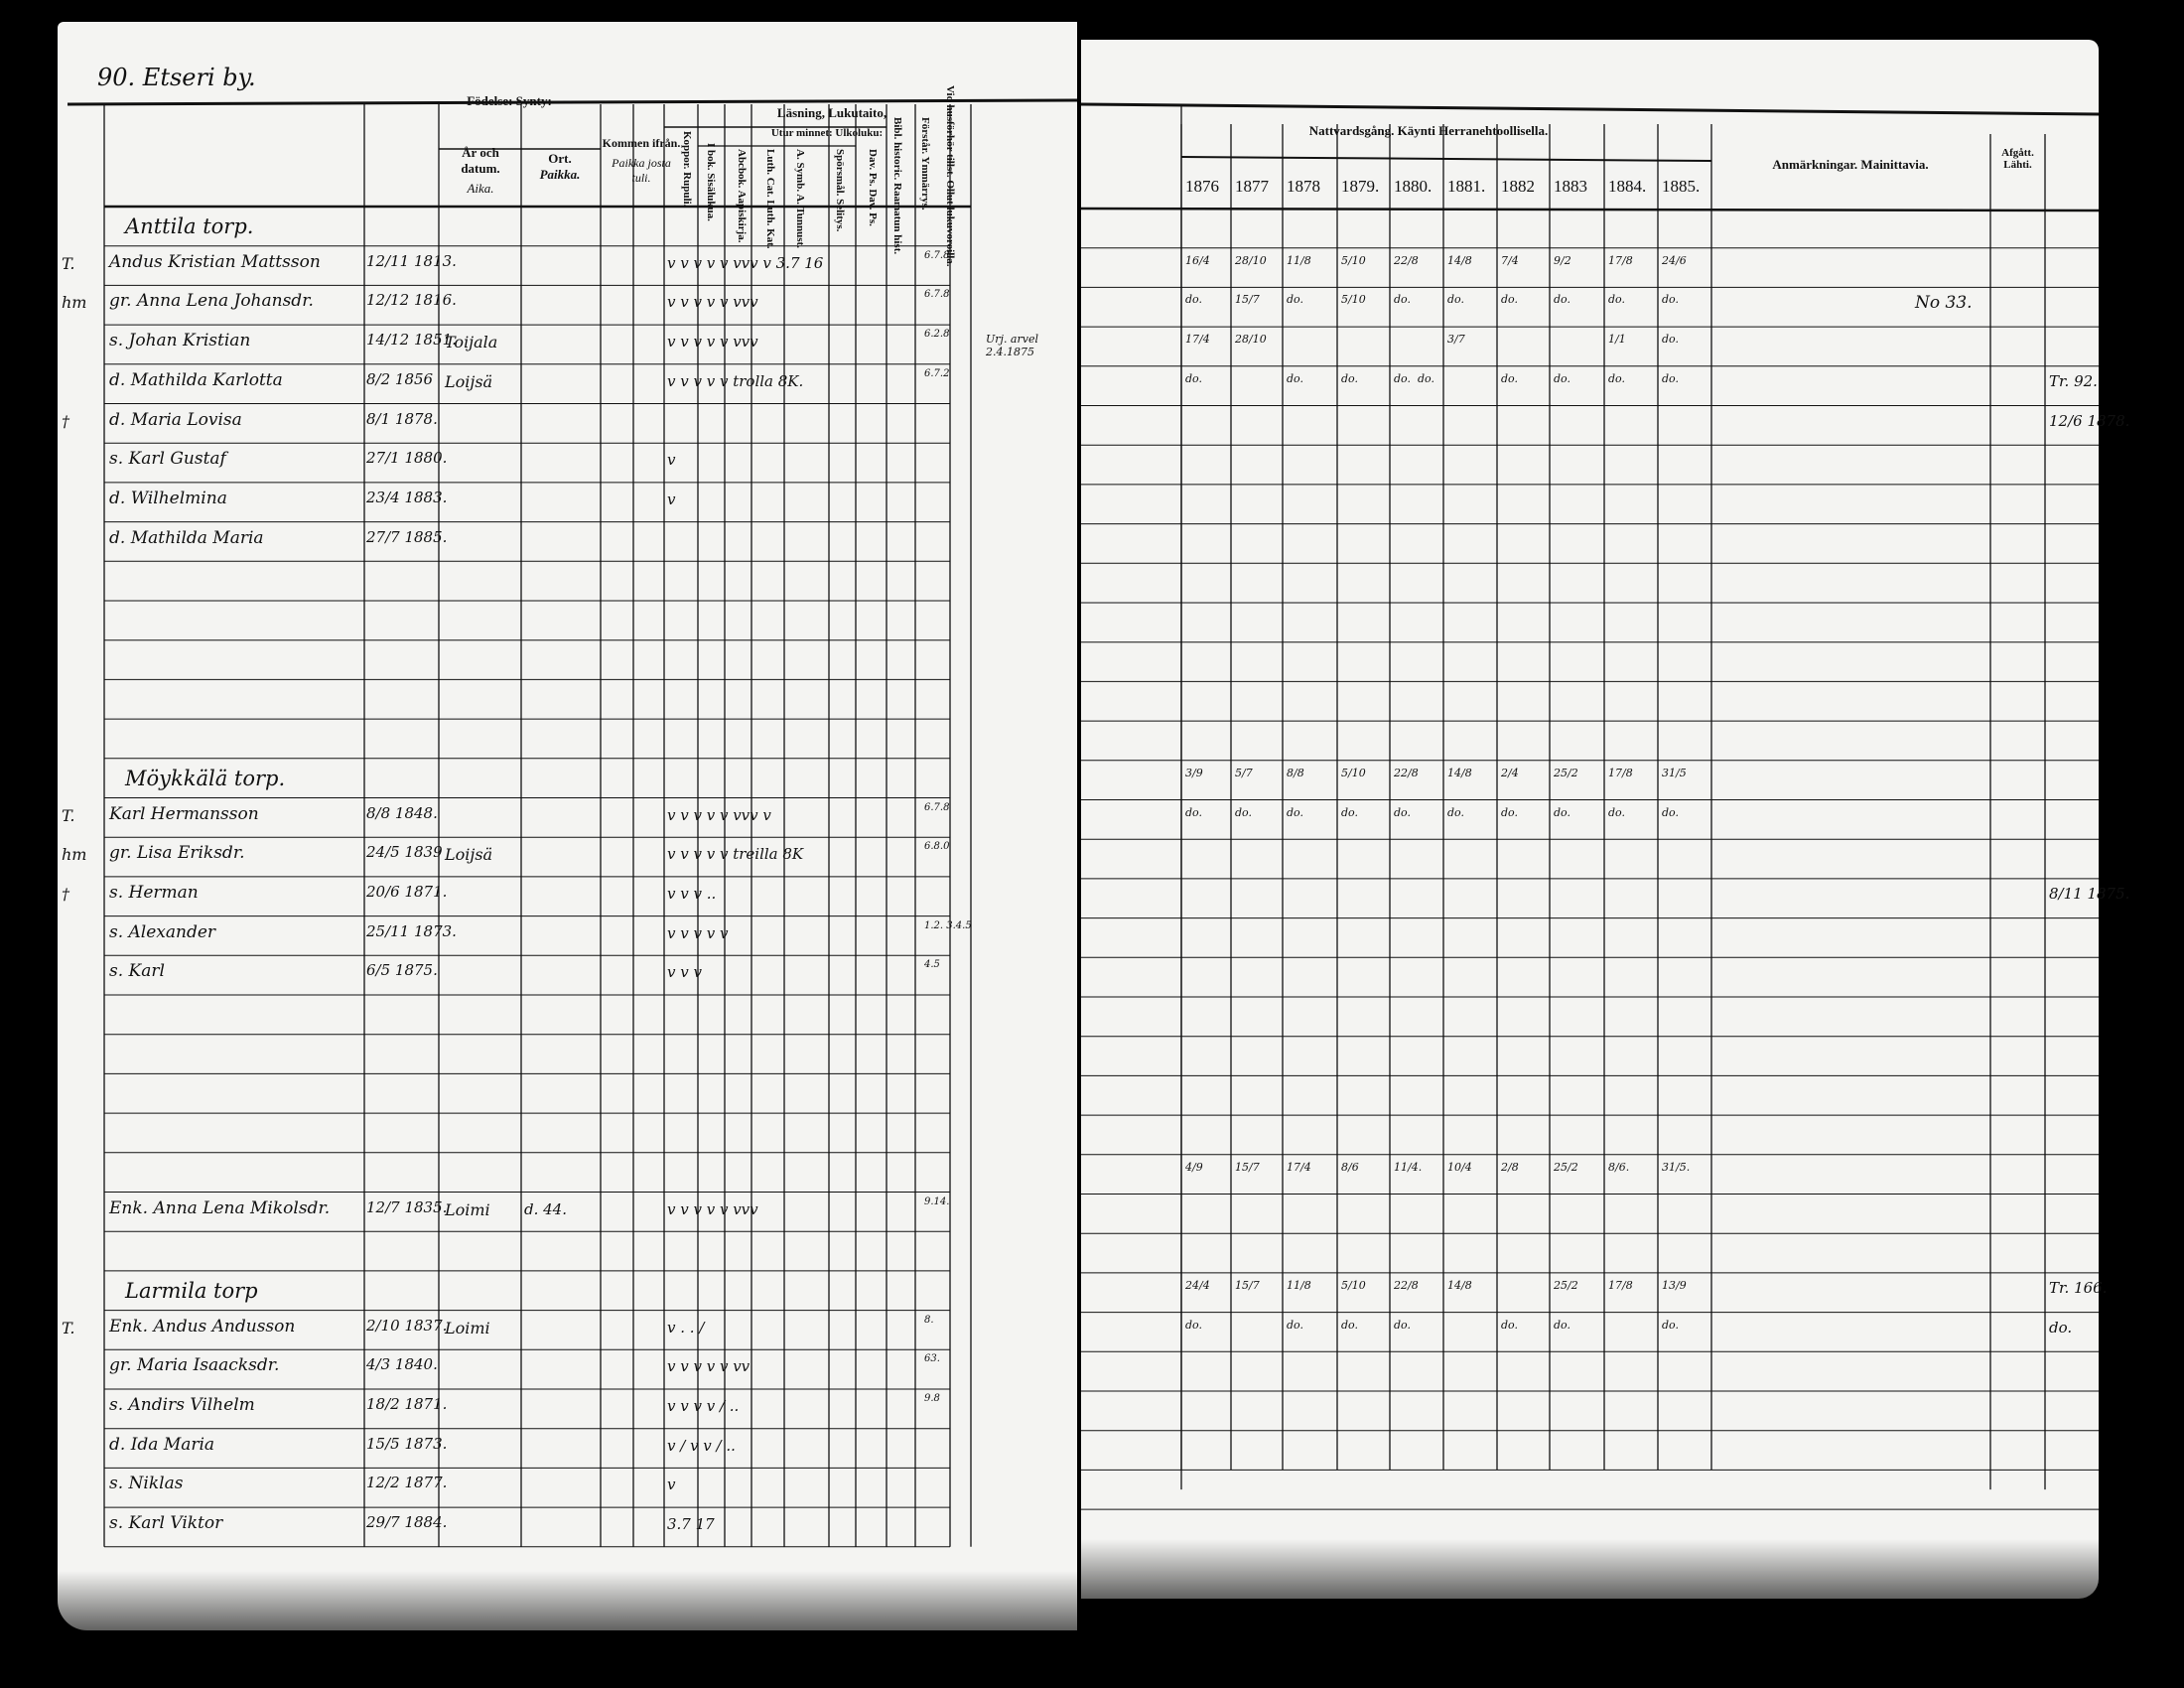 The height and width of the screenshot is (1688, 2184). What do you see at coordinates (1510, 260) in the screenshot?
I see `communion-date: 7/4` at bounding box center [1510, 260].